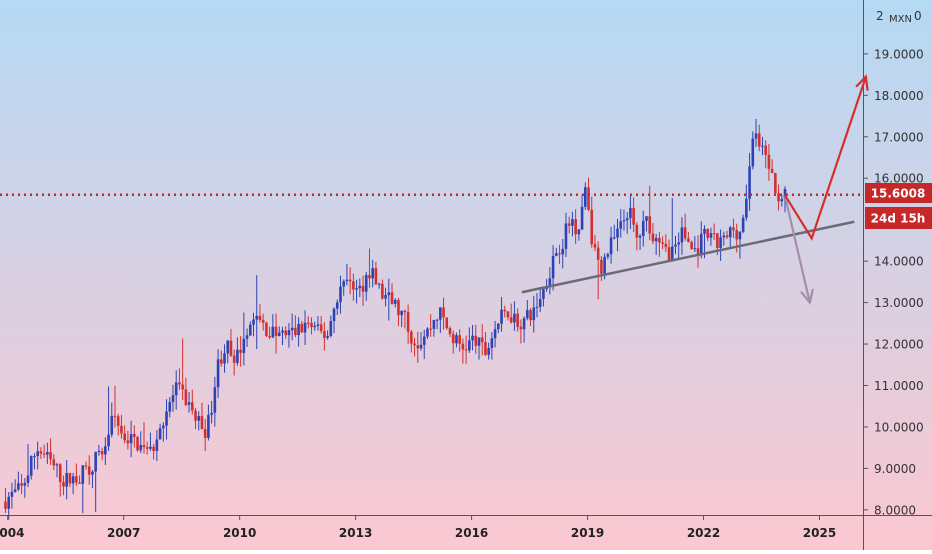 This screenshot has width=932, height=554. What do you see at coordinates (899, 303) in the screenshot?
I see `y-tick-label: 13.0000` at bounding box center [899, 303].